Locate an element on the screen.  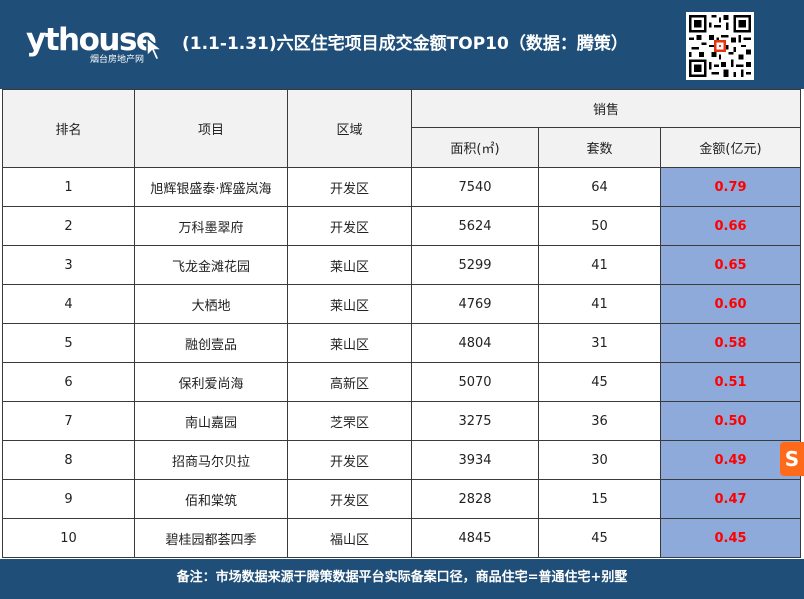
ythouse-logo: ythouse 烟台房地产网 is located at coordinates (96, 47).